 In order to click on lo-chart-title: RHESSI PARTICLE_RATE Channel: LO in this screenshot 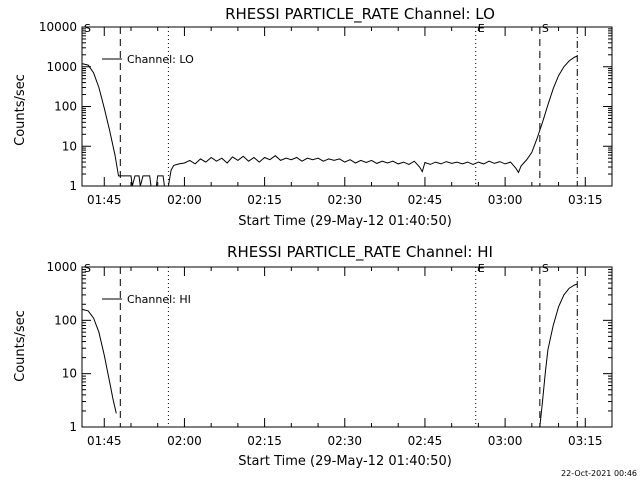, I will do `click(360, 14)`.